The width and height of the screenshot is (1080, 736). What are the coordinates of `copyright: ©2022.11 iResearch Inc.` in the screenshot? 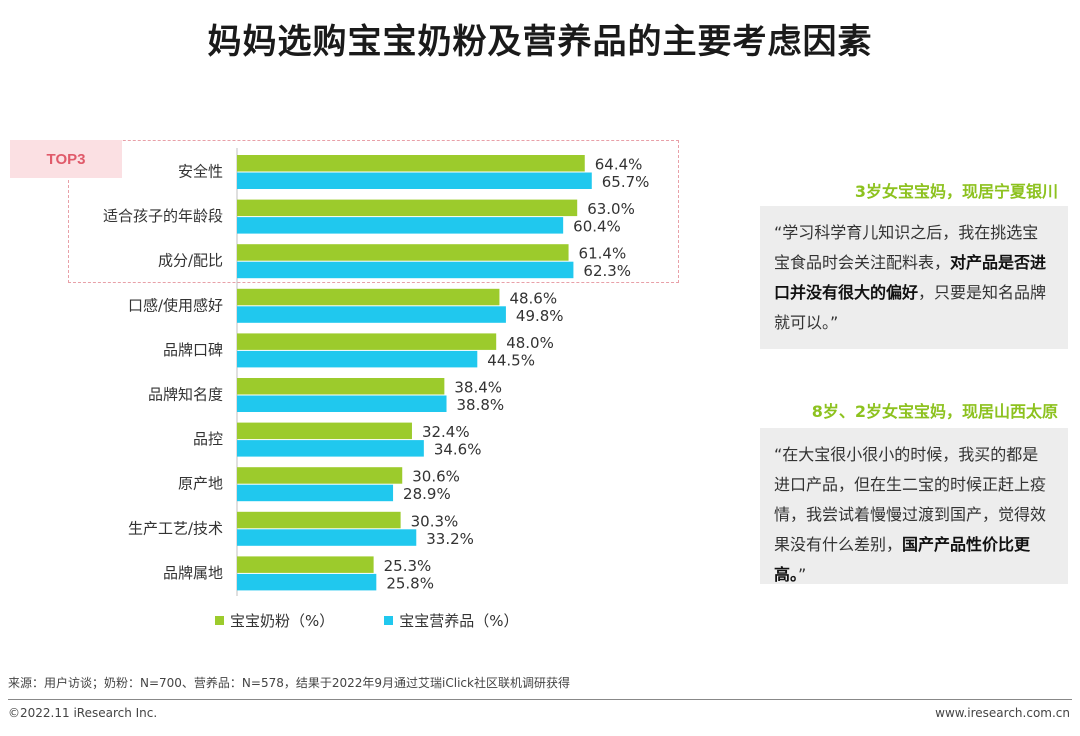 It's located at (83, 713).